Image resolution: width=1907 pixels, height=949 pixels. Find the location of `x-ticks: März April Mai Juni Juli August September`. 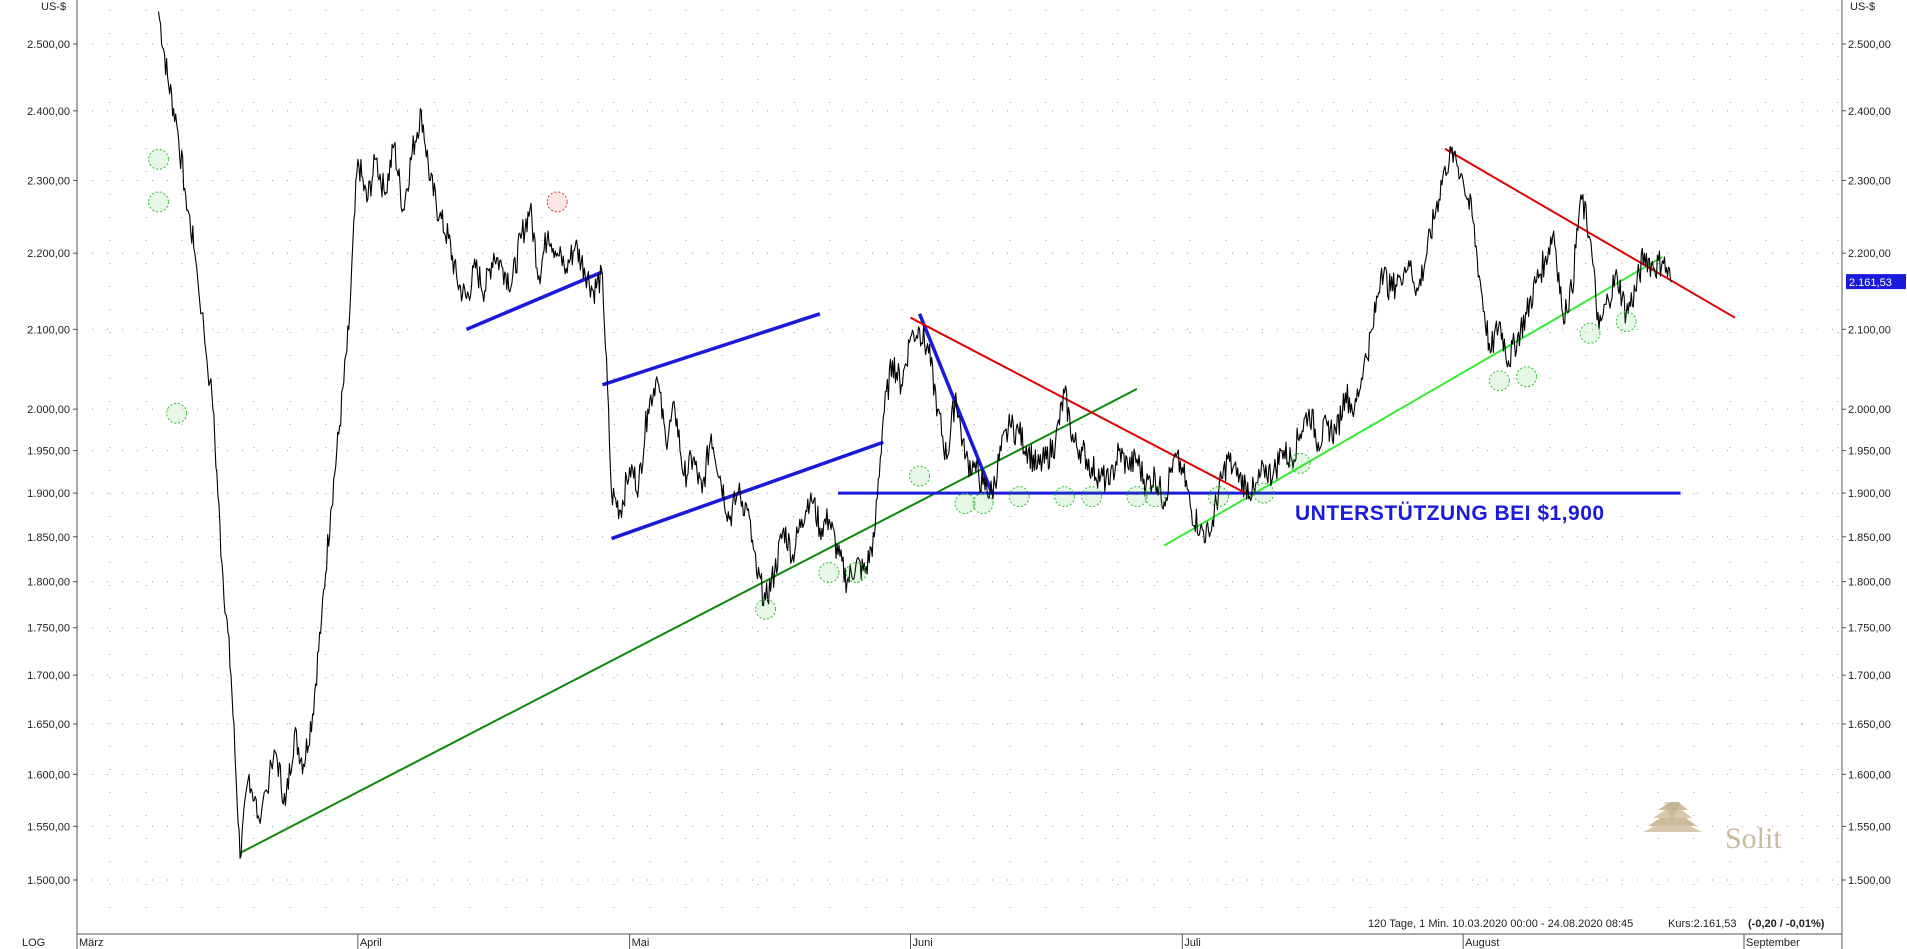

x-ticks: März April Mai Juni Juli August September is located at coordinates (938, 941).